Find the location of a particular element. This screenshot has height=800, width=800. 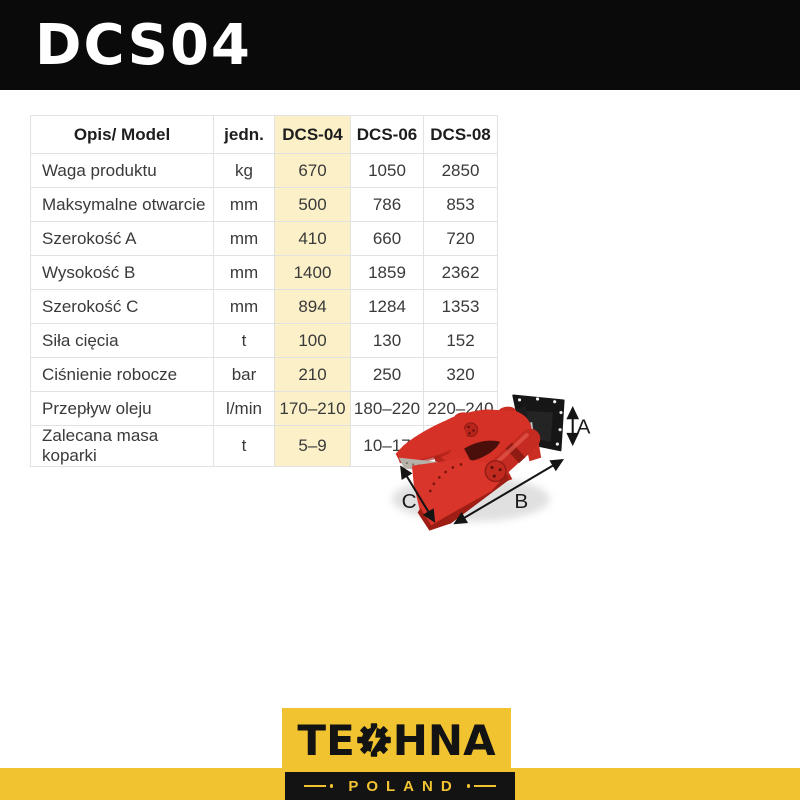

brand-wordmark: TE HNA is located at coordinates (396, 740).